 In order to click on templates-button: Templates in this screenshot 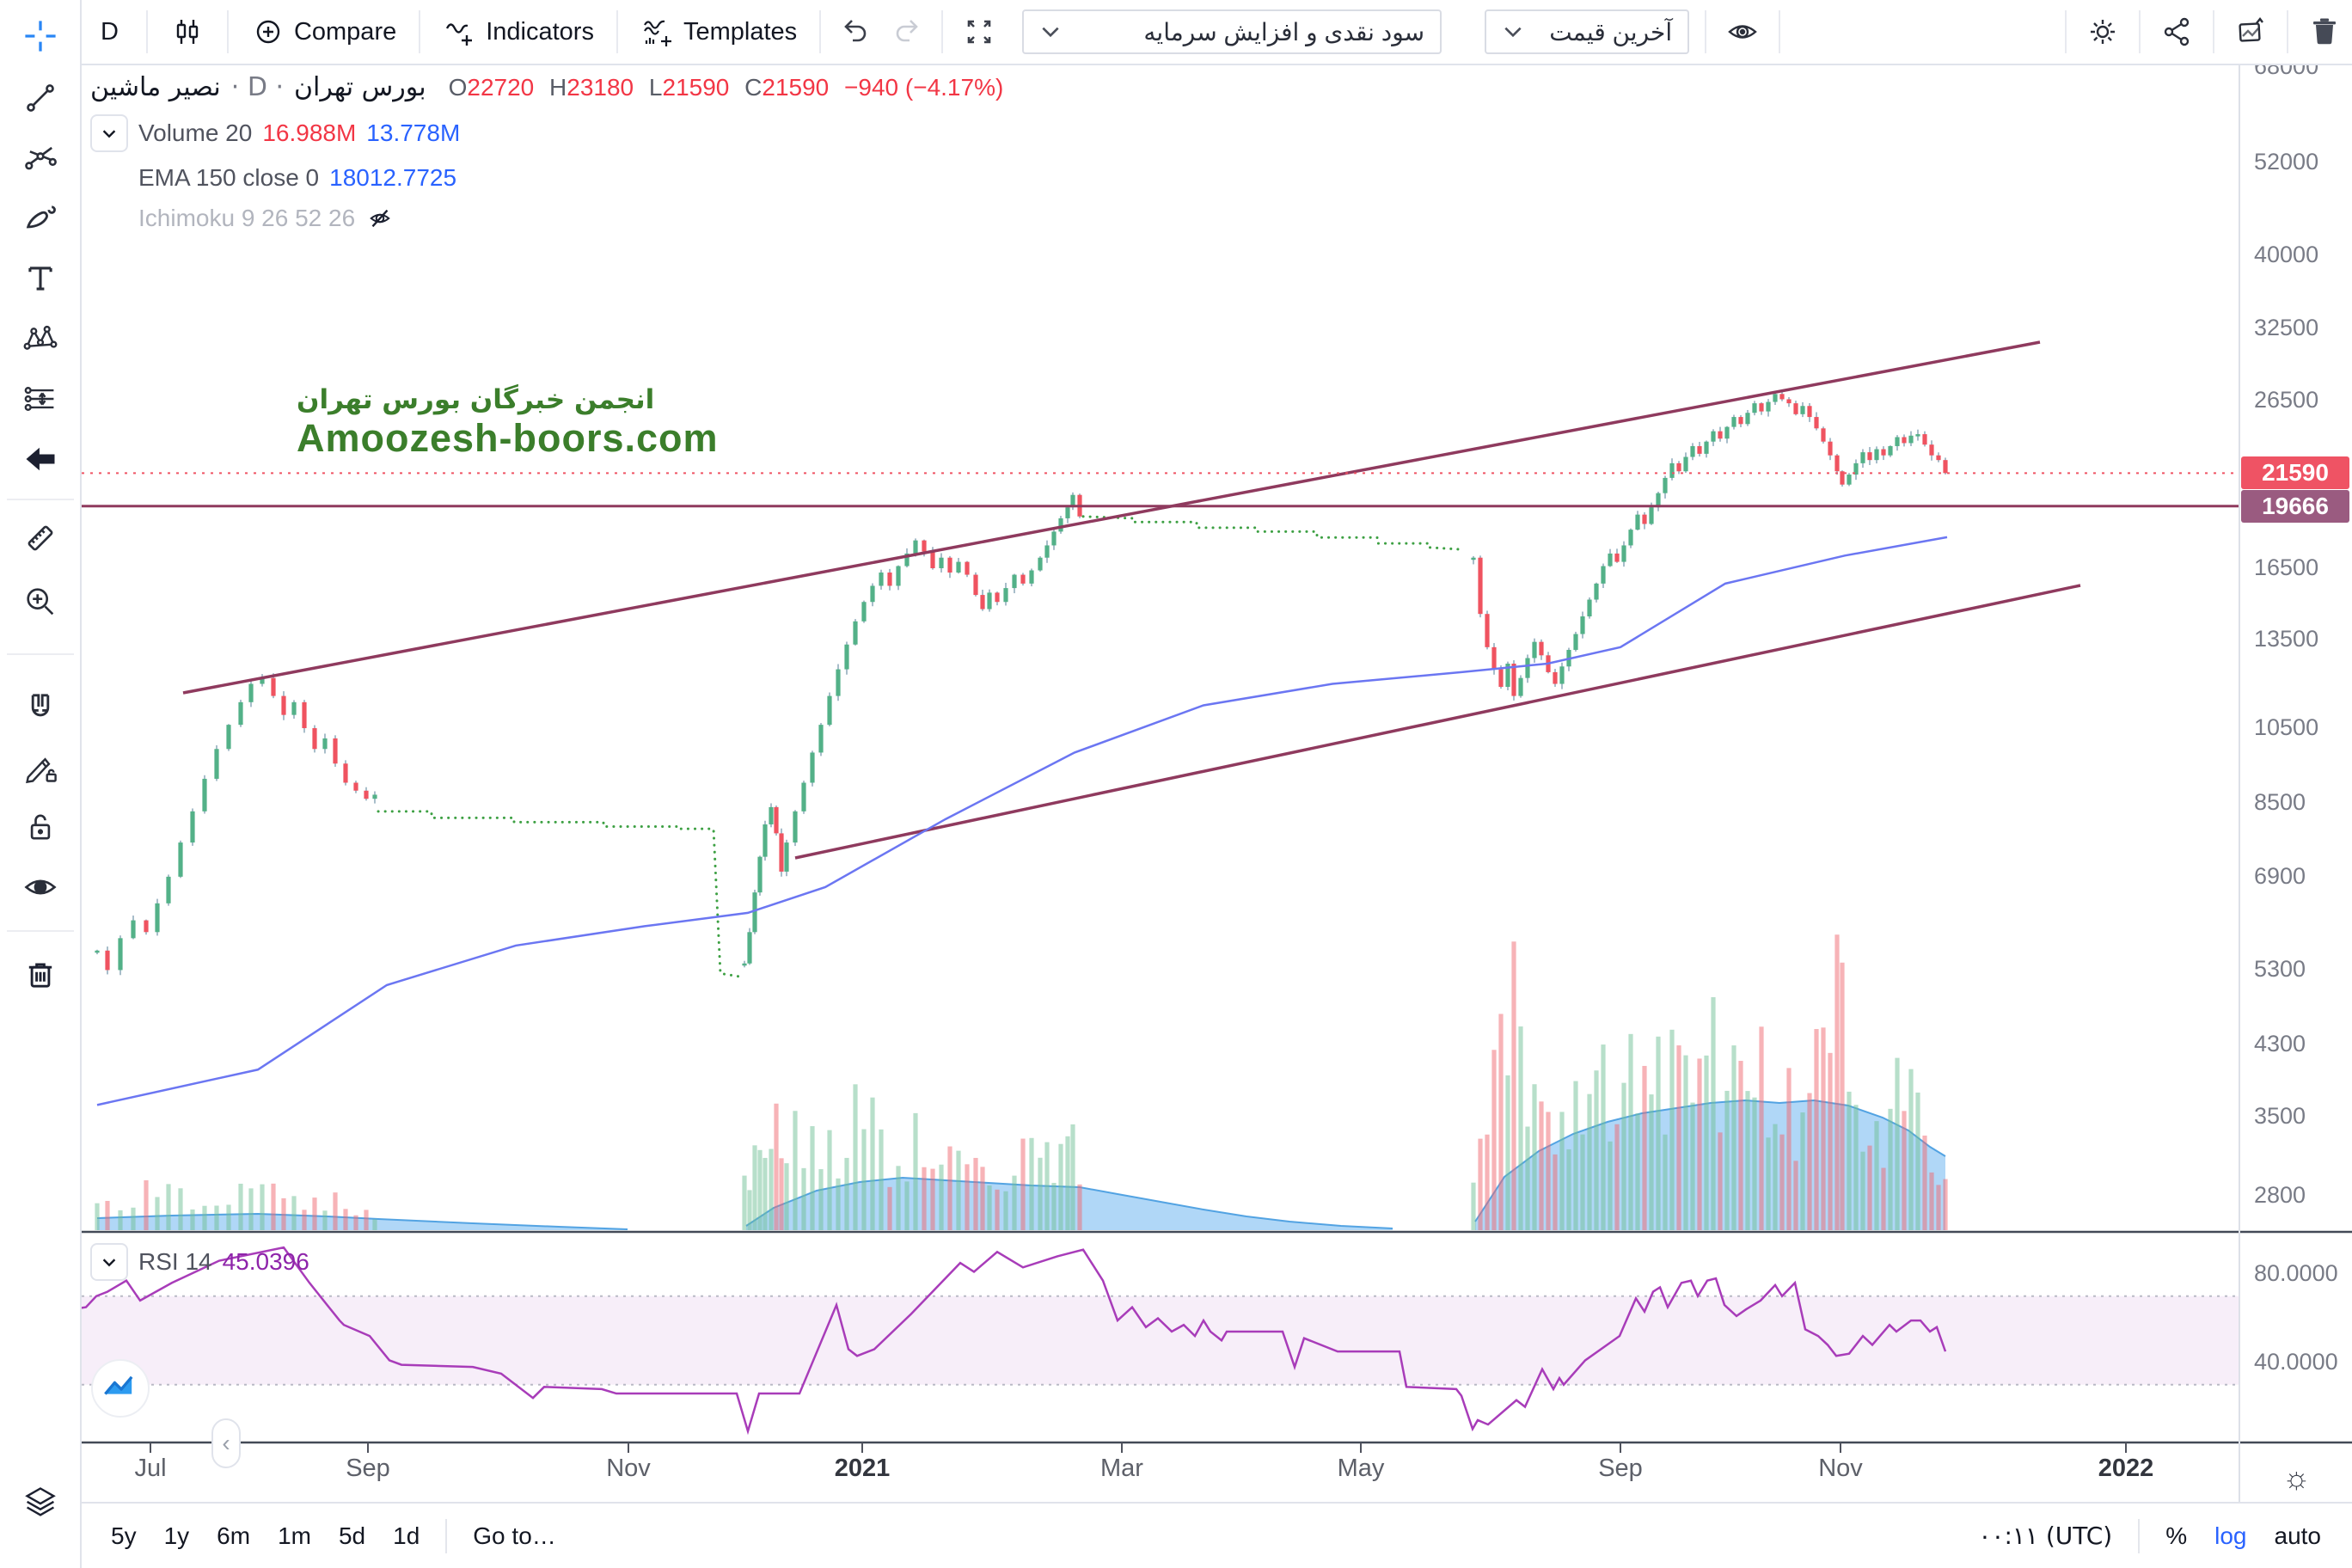, I will do `click(719, 32)`.